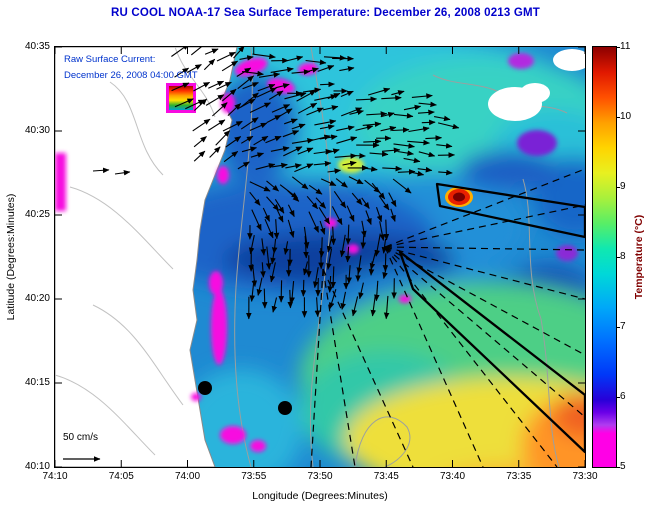 Image resolution: width=651 pixels, height=519 pixels. What do you see at coordinates (320, 496) in the screenshot?
I see `x-axis-label: Longitude (Degrees:Minutes)` at bounding box center [320, 496].